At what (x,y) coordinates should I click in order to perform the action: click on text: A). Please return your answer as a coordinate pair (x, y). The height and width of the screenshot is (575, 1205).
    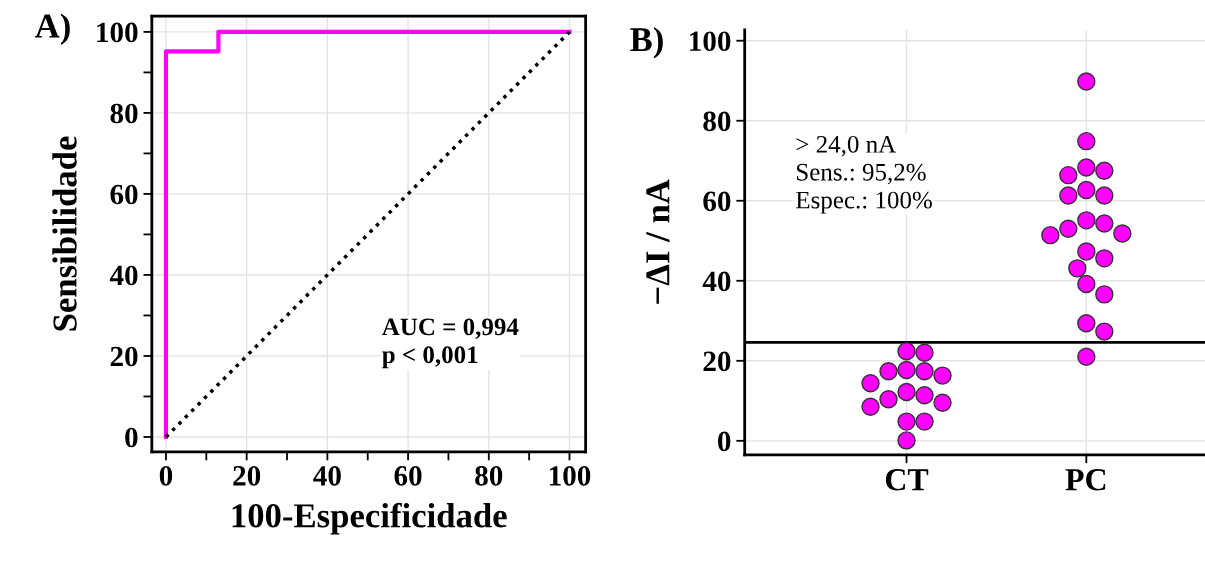
    Looking at the image, I should click on (52, 29).